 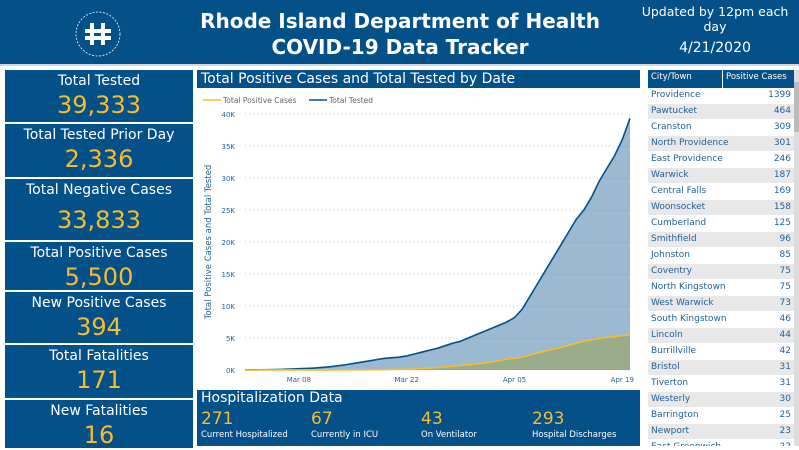 I want to click on table-row: East Providence 246, so click(x=721, y=160).